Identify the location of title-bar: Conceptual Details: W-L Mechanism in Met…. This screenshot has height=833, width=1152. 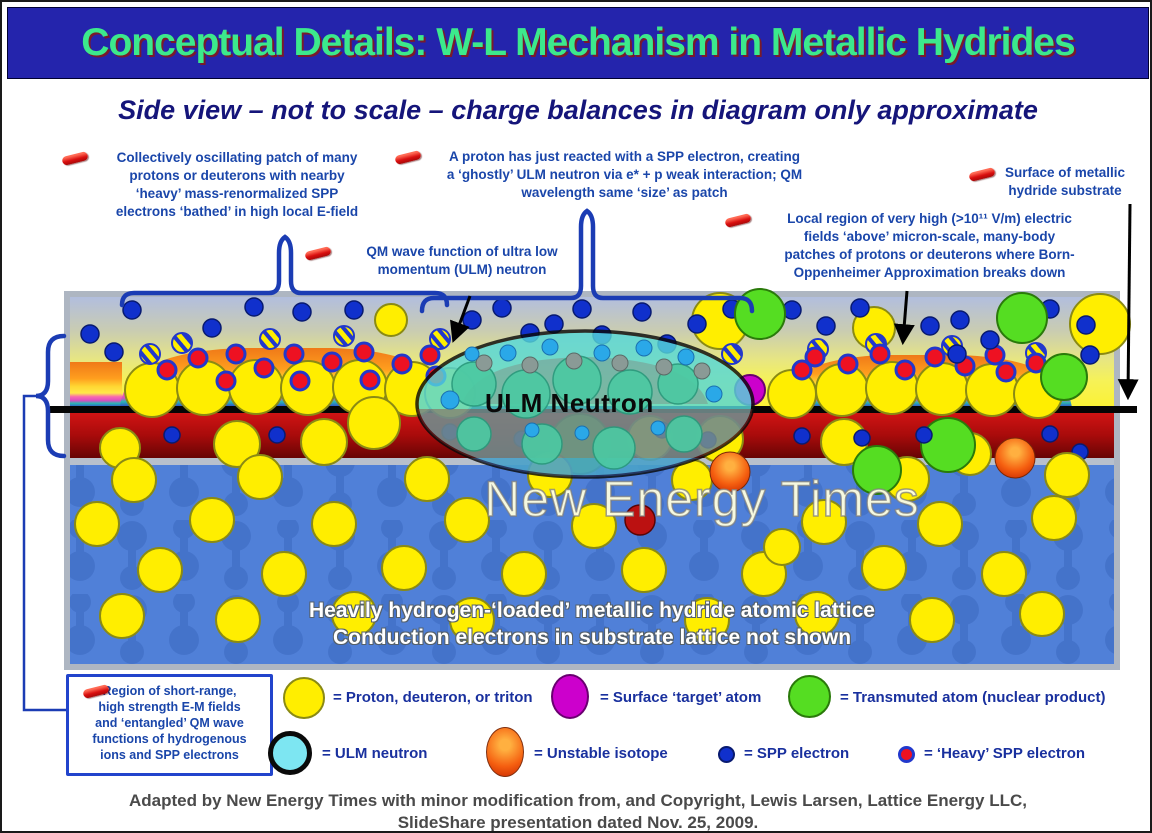
(578, 43).